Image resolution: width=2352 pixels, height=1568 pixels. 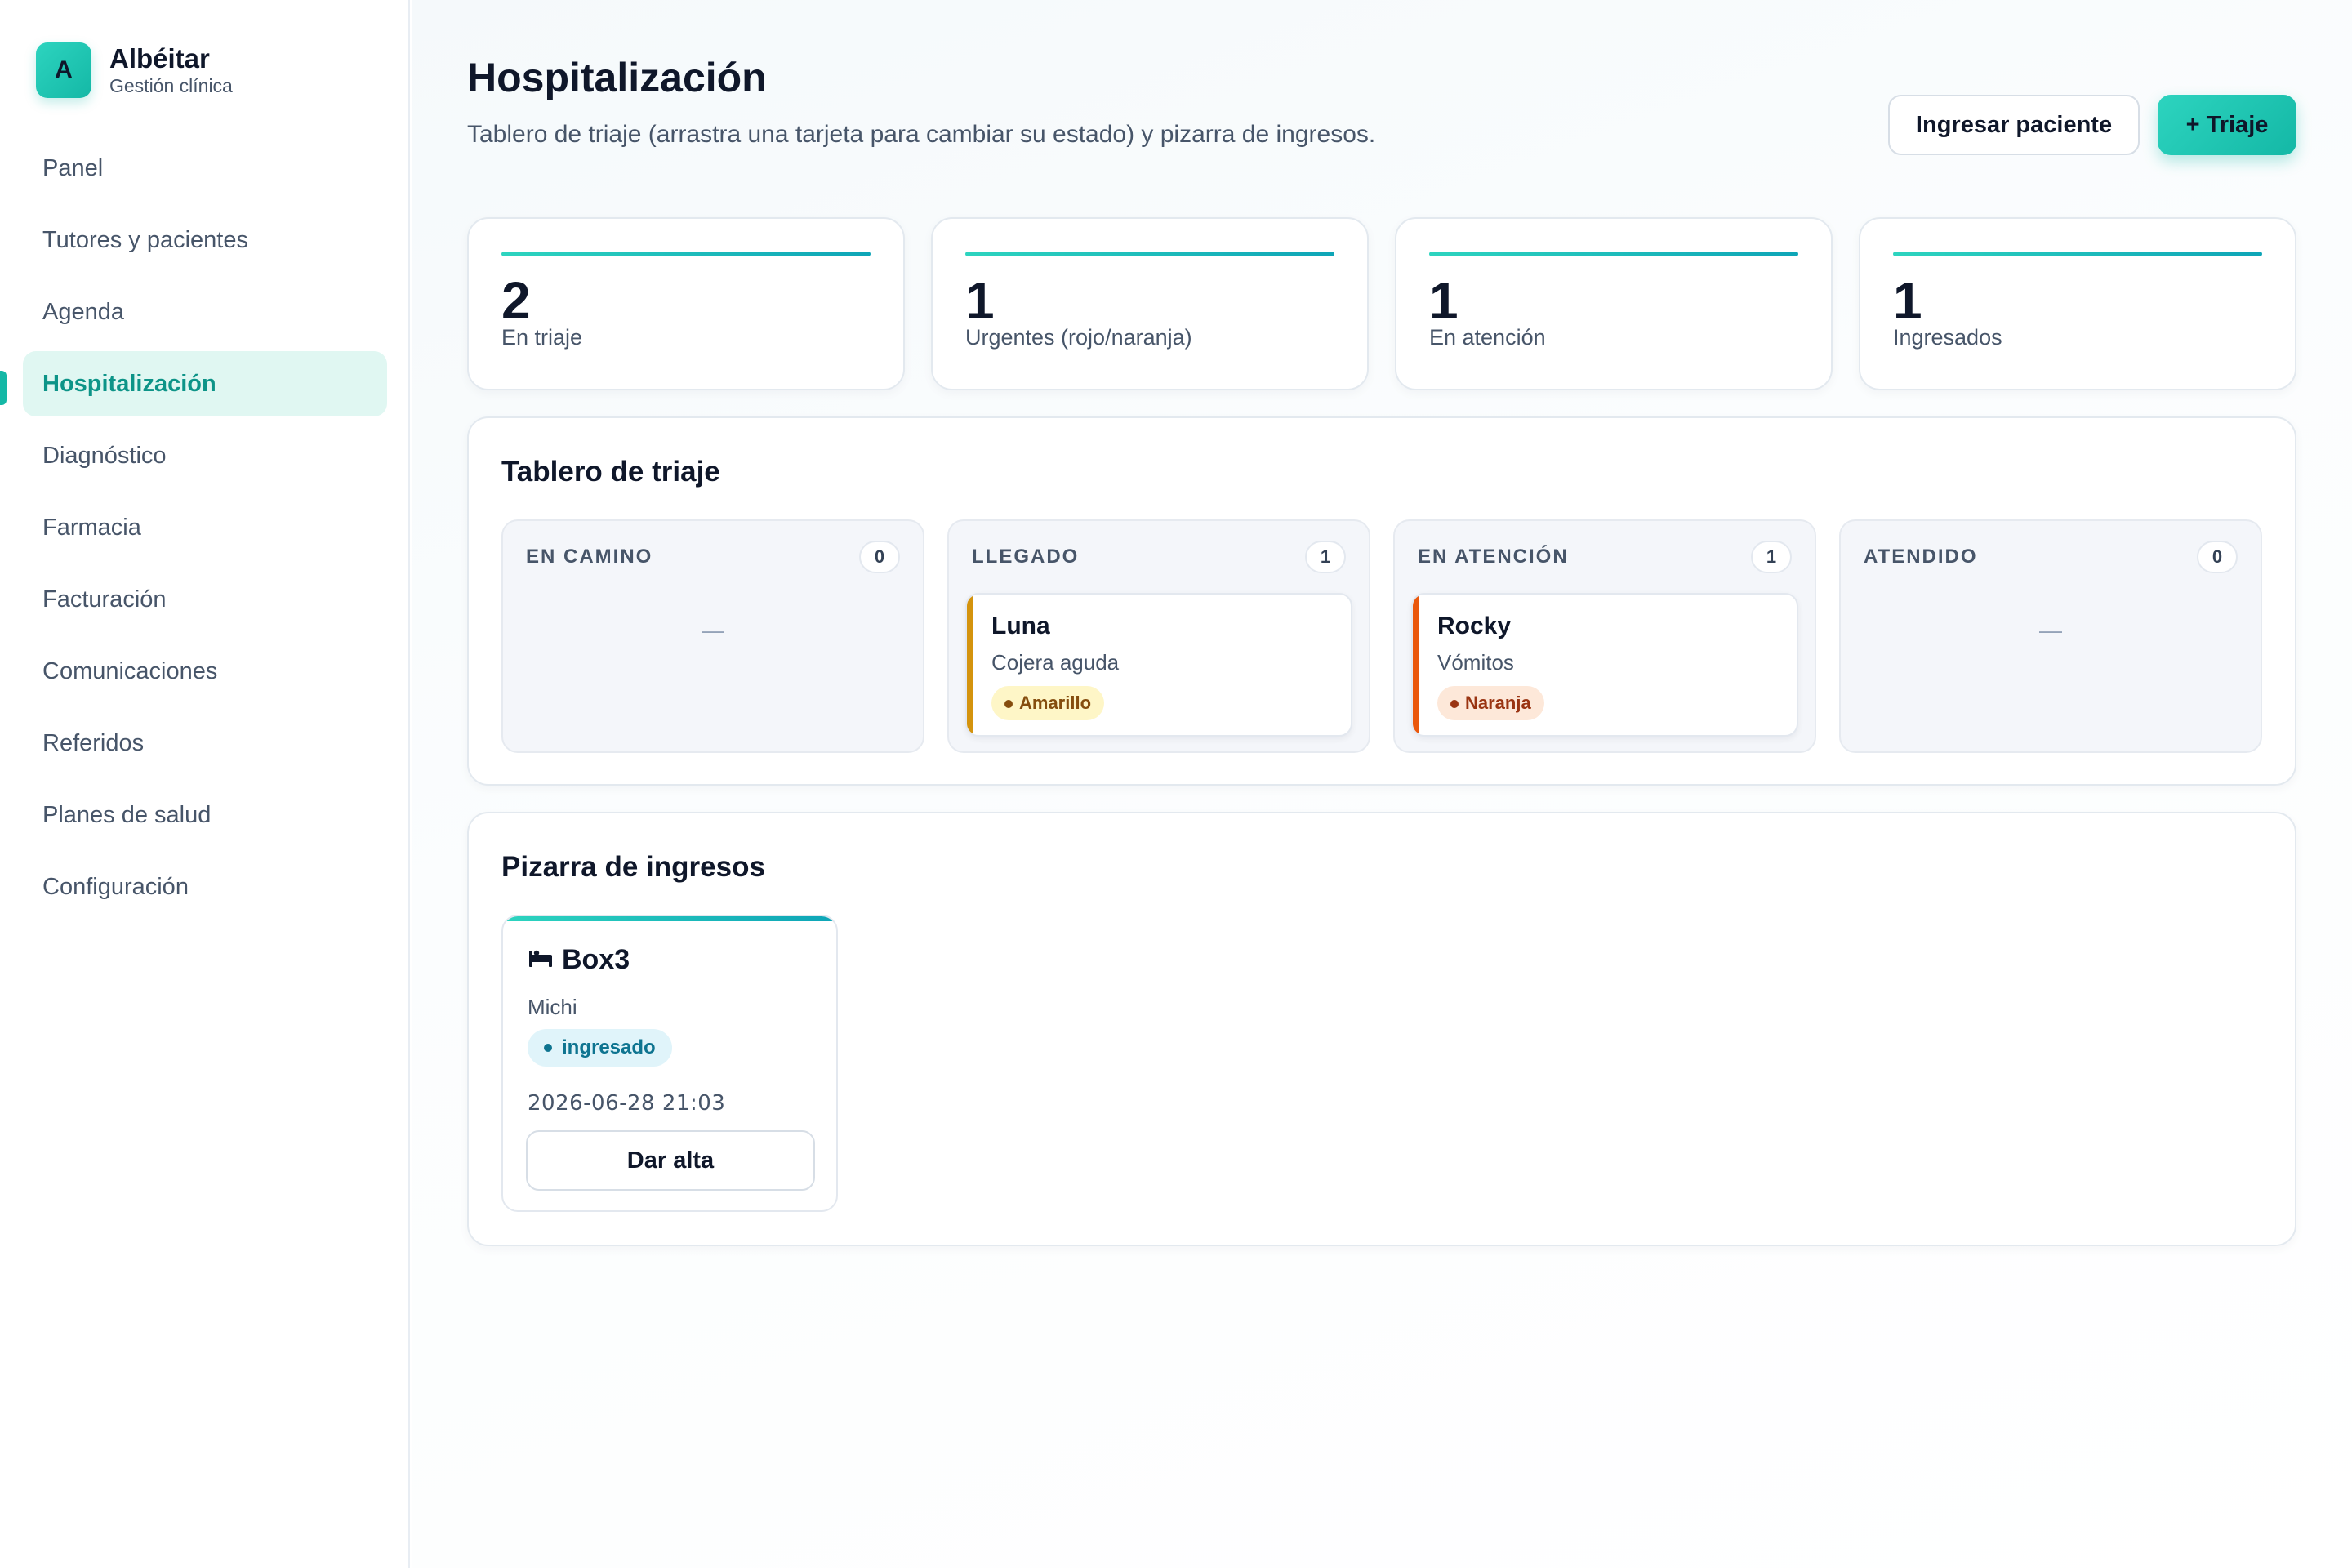 I want to click on brand: A Albéitar Gestión clínica, so click(x=134, y=70).